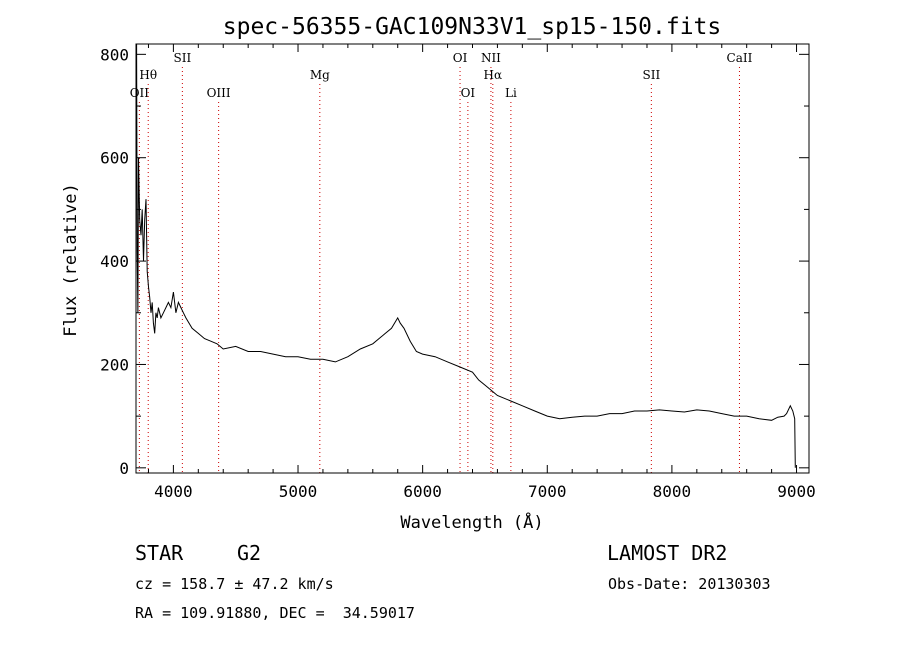  What do you see at coordinates (689, 584) in the screenshot?
I see `observation-date: Obs-Date: 20130303` at bounding box center [689, 584].